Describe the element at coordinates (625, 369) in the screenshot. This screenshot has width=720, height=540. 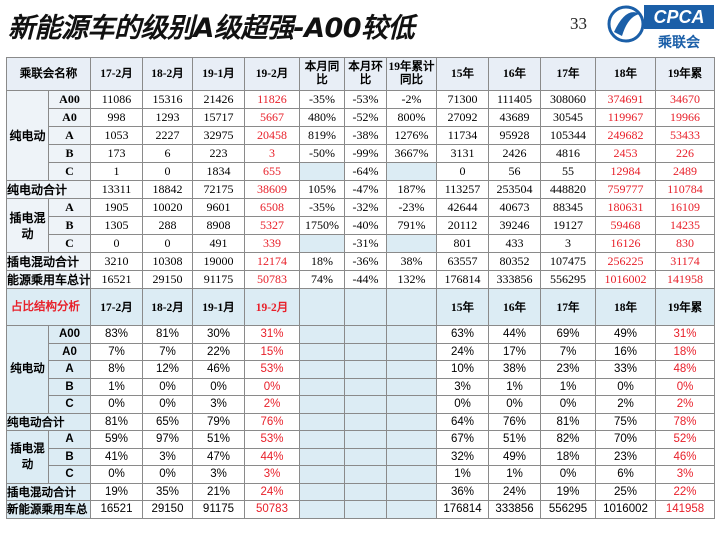
I see `cell: 33%` at that location.